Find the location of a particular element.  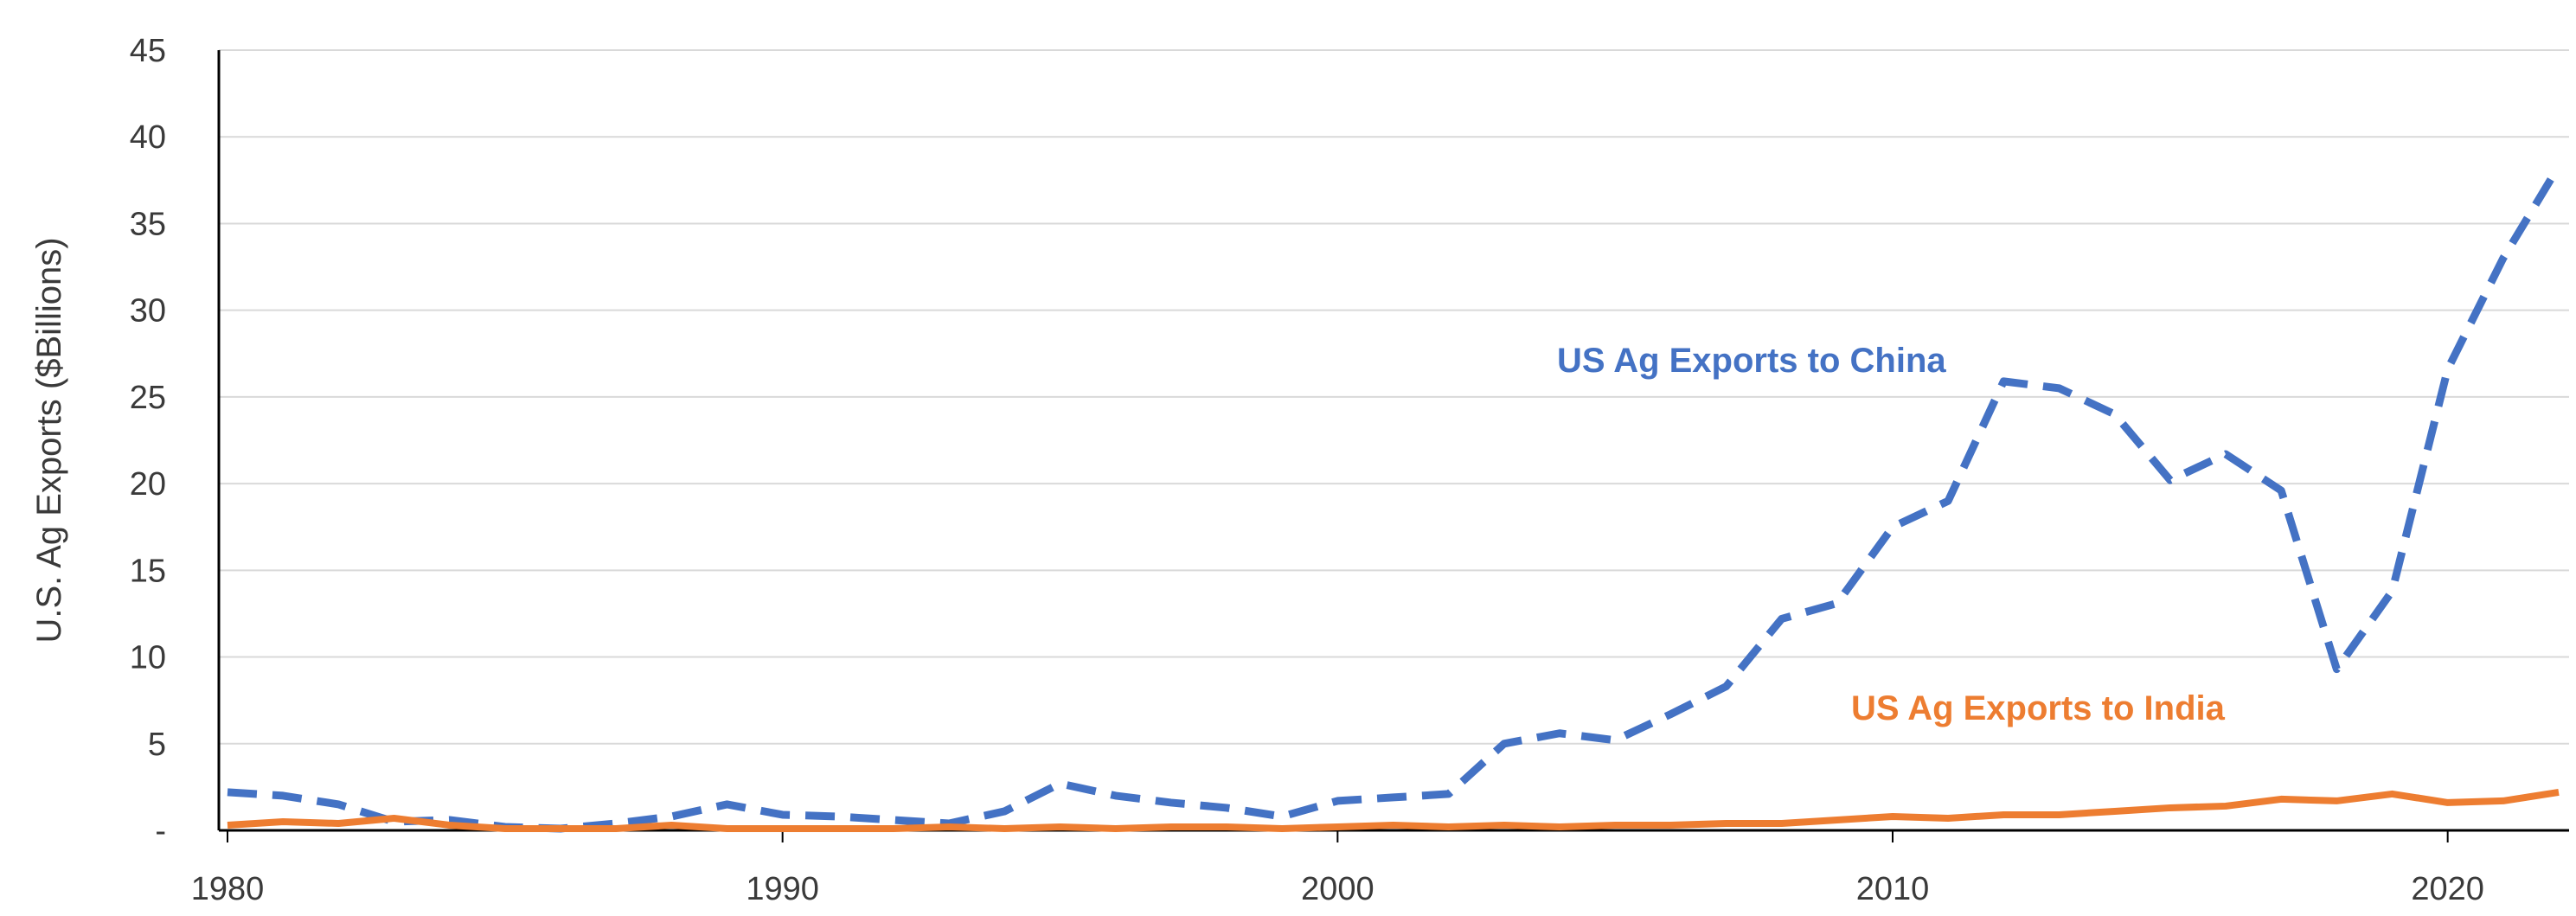

y-axis-title: U.S. Ag Exports ($Billions) is located at coordinates (49, 440).